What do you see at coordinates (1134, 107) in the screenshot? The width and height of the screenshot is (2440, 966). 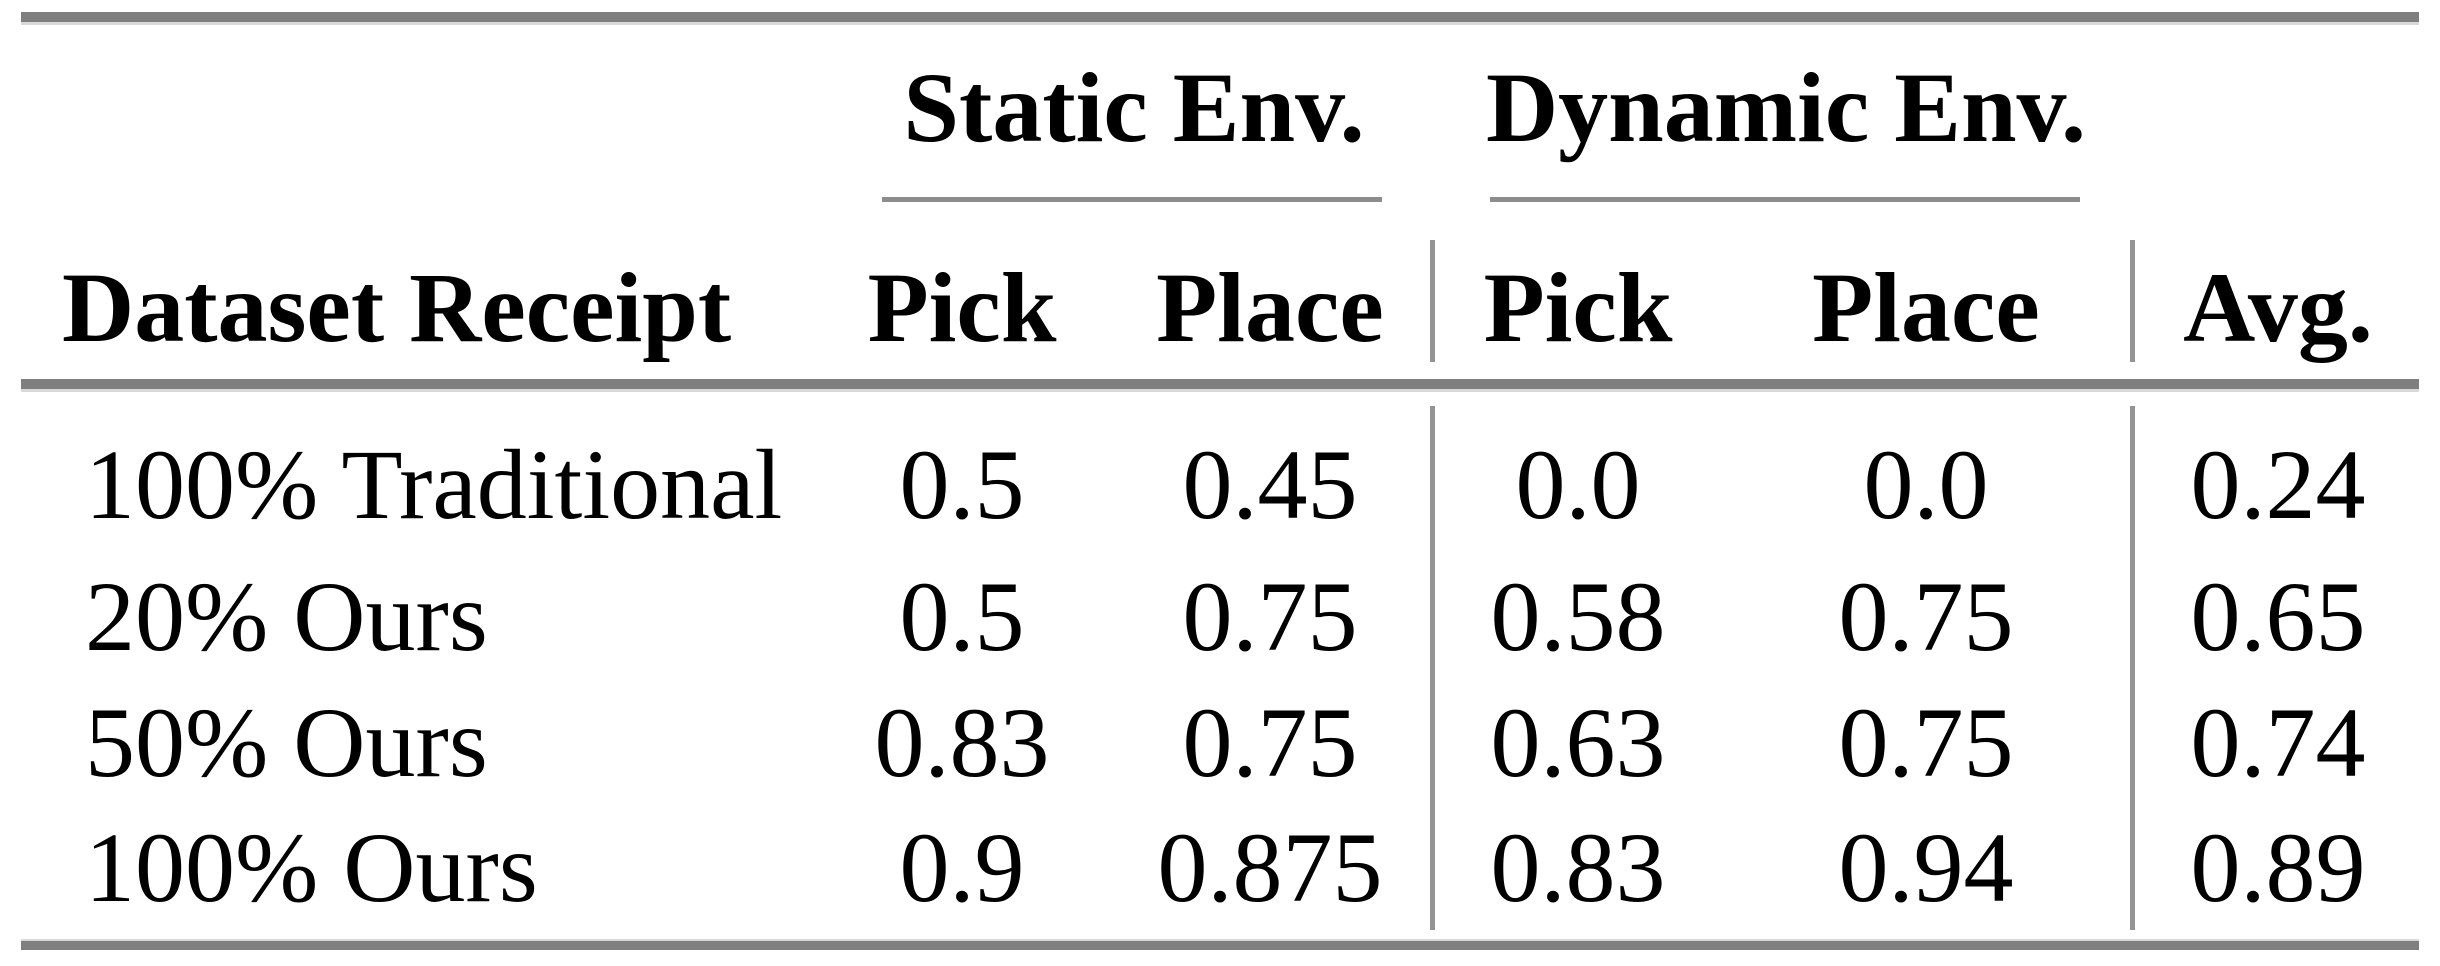 I see `colgroup-label-static-env: Static Env.` at bounding box center [1134, 107].